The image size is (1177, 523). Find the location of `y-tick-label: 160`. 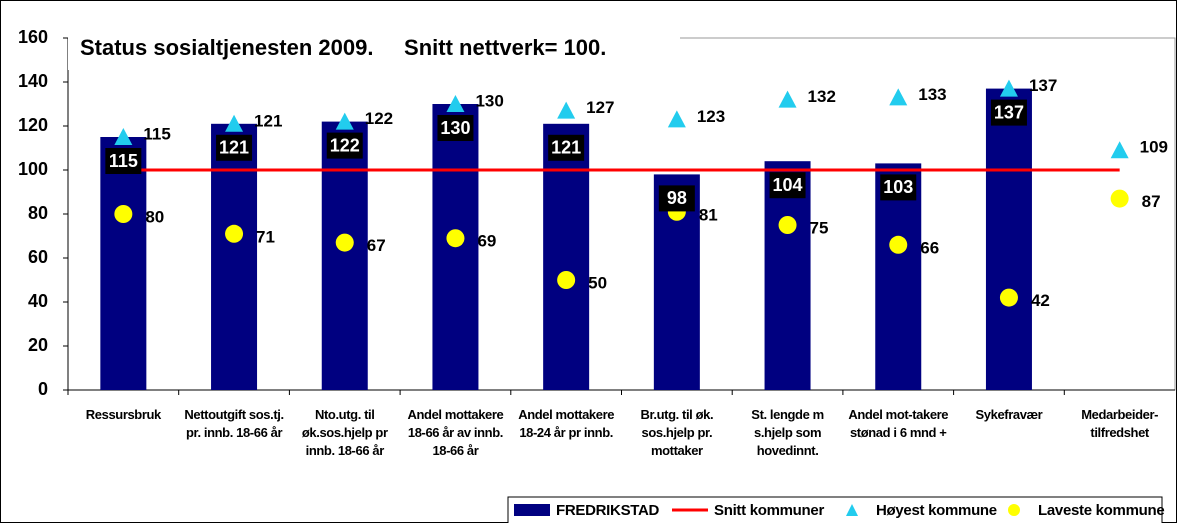

y-tick-label: 160 is located at coordinates (33, 37).